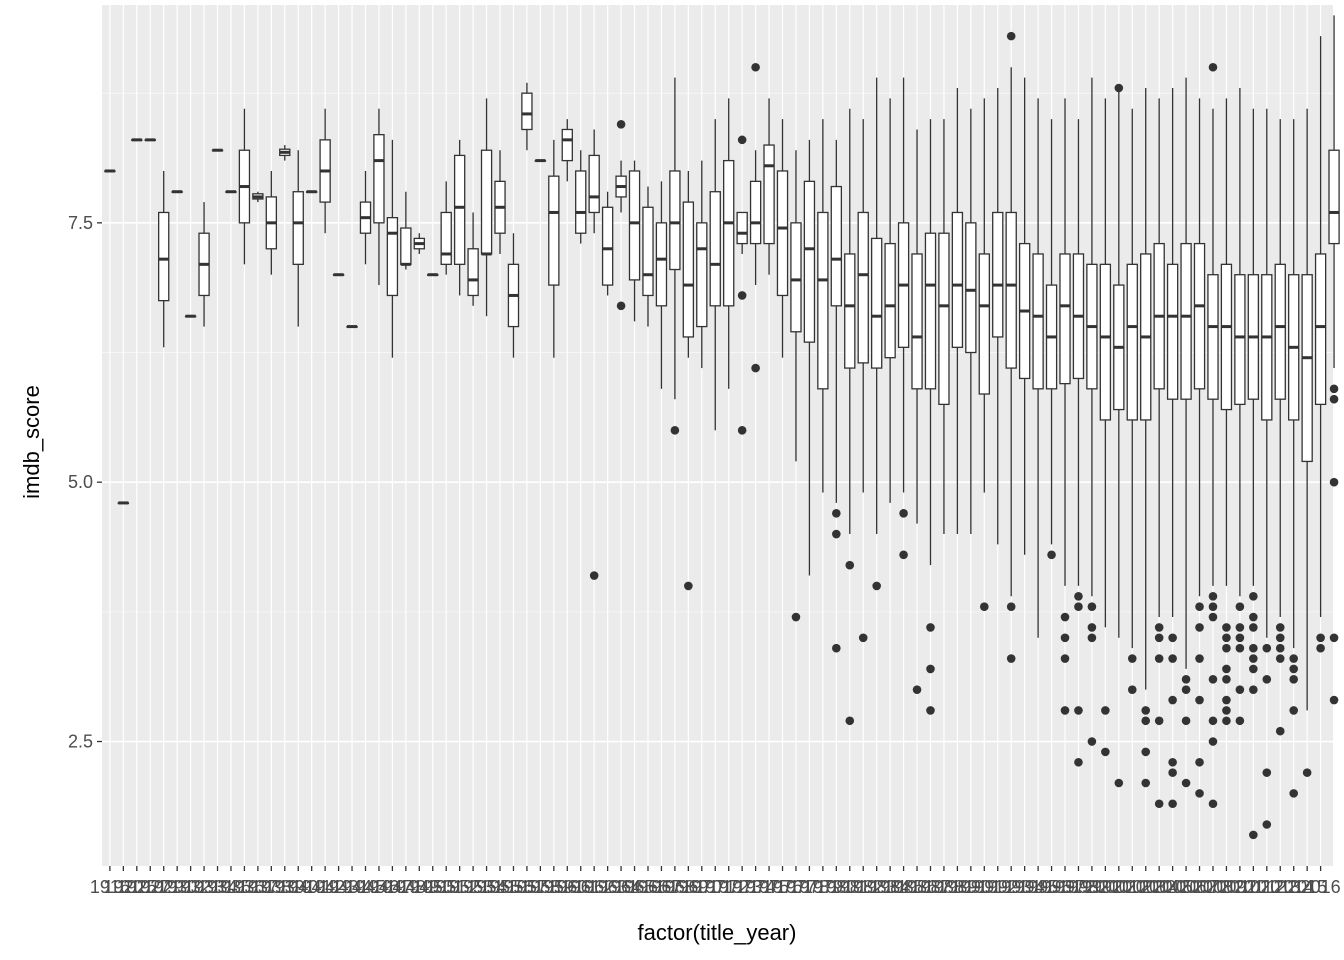 The width and height of the screenshot is (1344, 960). Describe the element at coordinates (1038, 887) in the screenshot. I see `x-tick-label: 1995` at that location.